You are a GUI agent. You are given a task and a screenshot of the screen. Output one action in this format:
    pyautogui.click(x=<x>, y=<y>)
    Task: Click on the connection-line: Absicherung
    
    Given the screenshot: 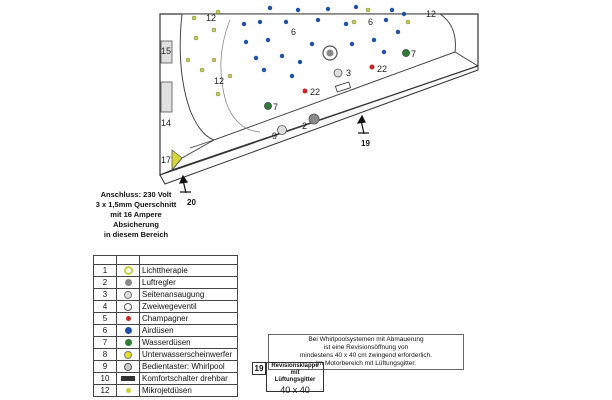 What is the action you would take?
    pyautogui.click(x=136, y=224)
    